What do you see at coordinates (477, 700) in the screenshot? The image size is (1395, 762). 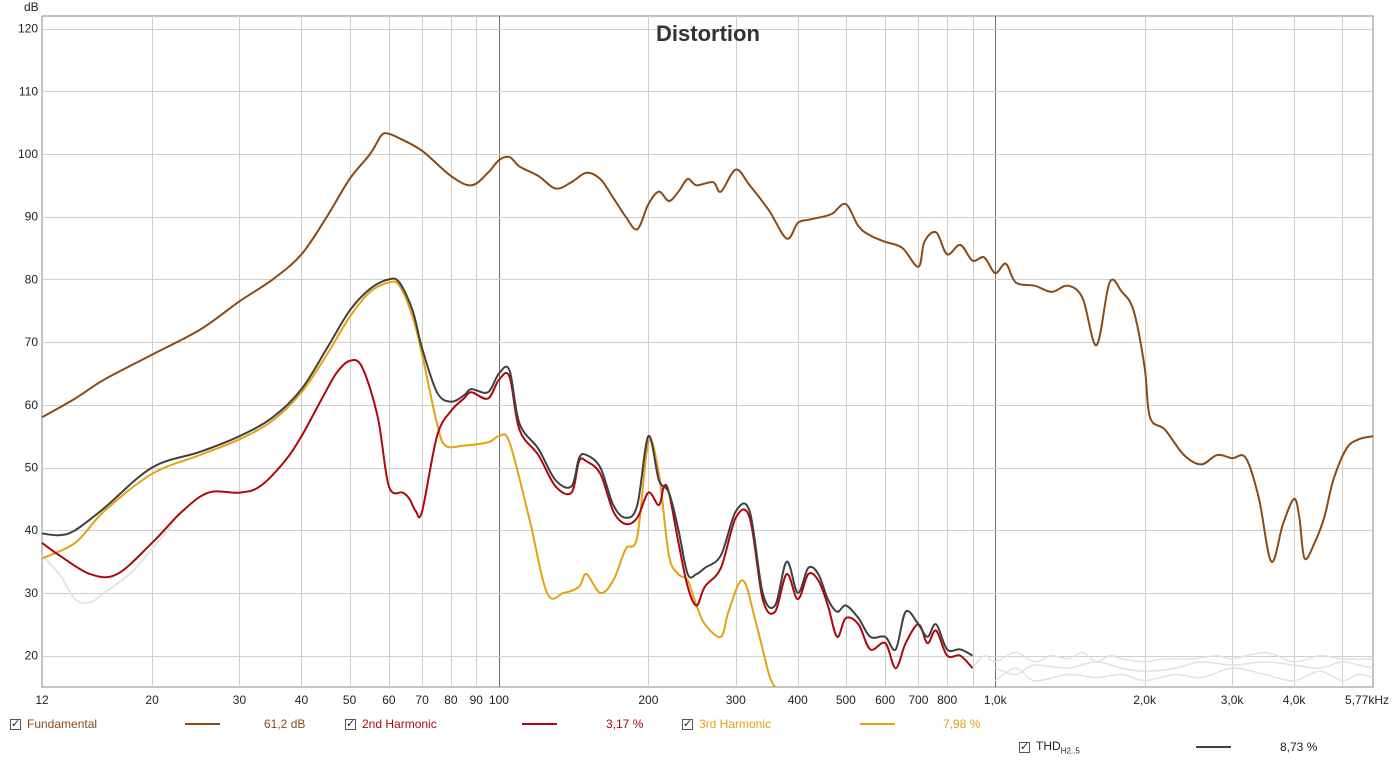 I see `x-tick-label: 90` at bounding box center [477, 700].